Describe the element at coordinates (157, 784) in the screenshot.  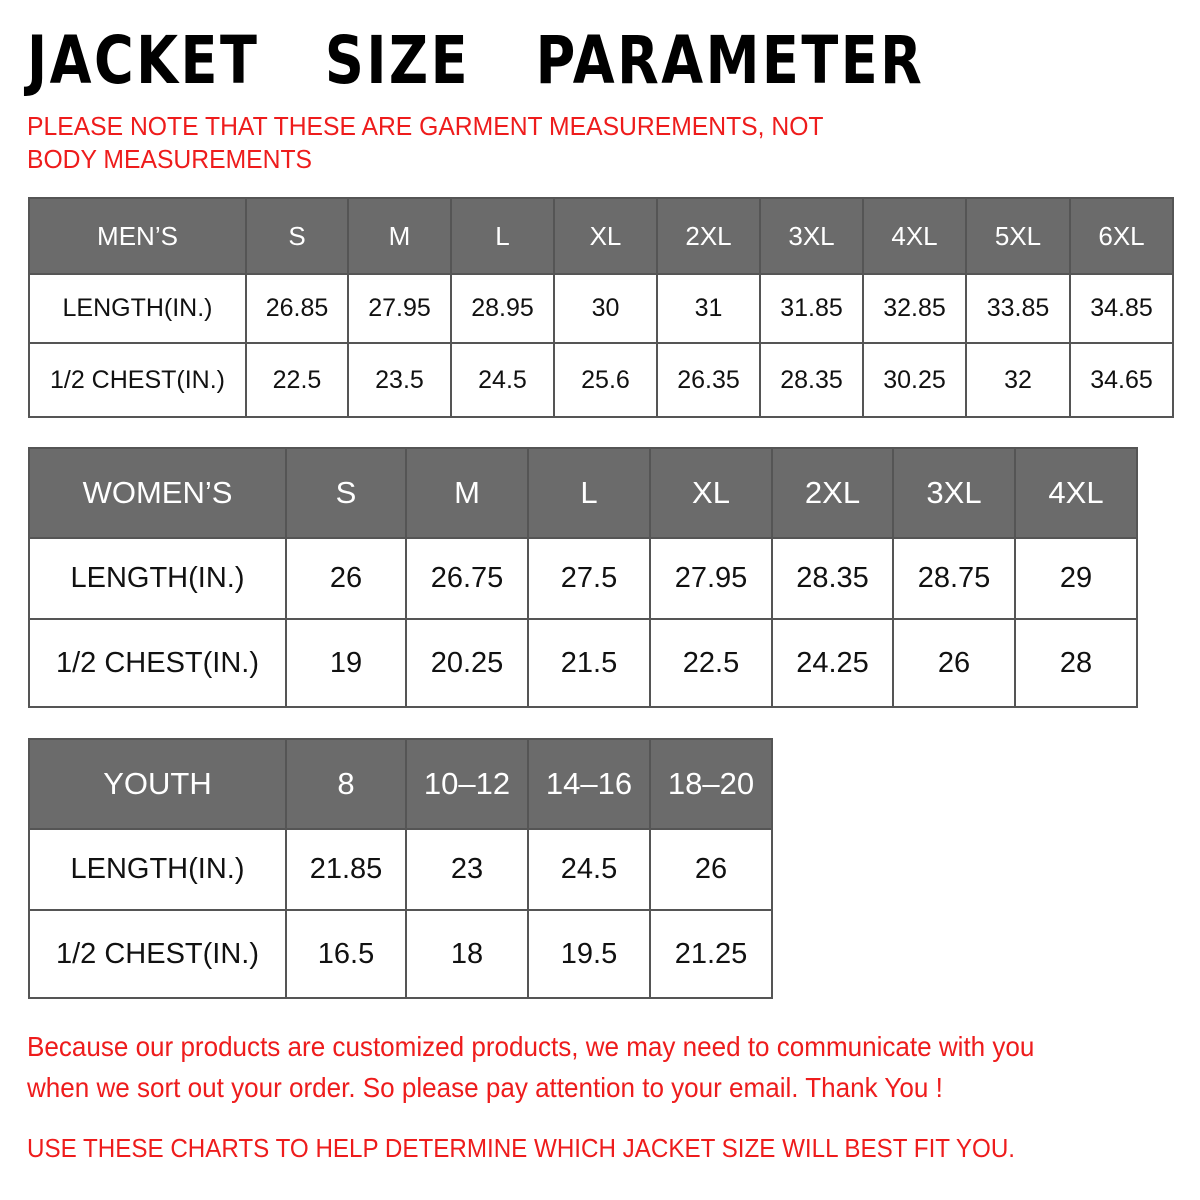
I see `table-category-header: YOUTH` at that location.